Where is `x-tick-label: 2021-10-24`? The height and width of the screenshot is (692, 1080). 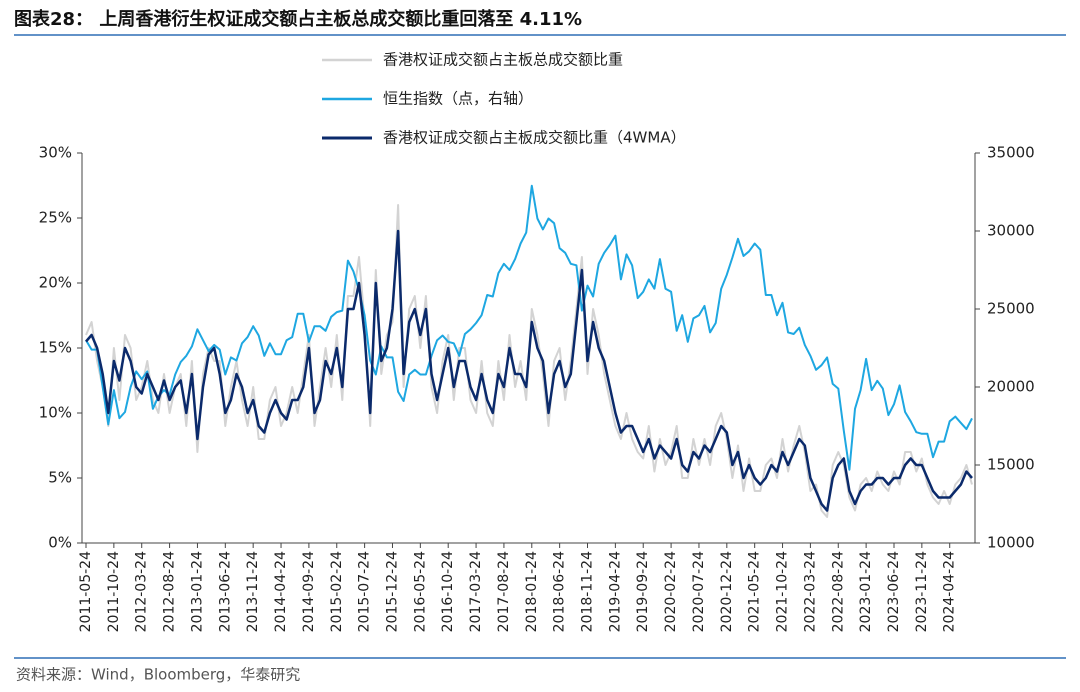 x-tick-label: 2021-10-24 is located at coordinates (783, 591).